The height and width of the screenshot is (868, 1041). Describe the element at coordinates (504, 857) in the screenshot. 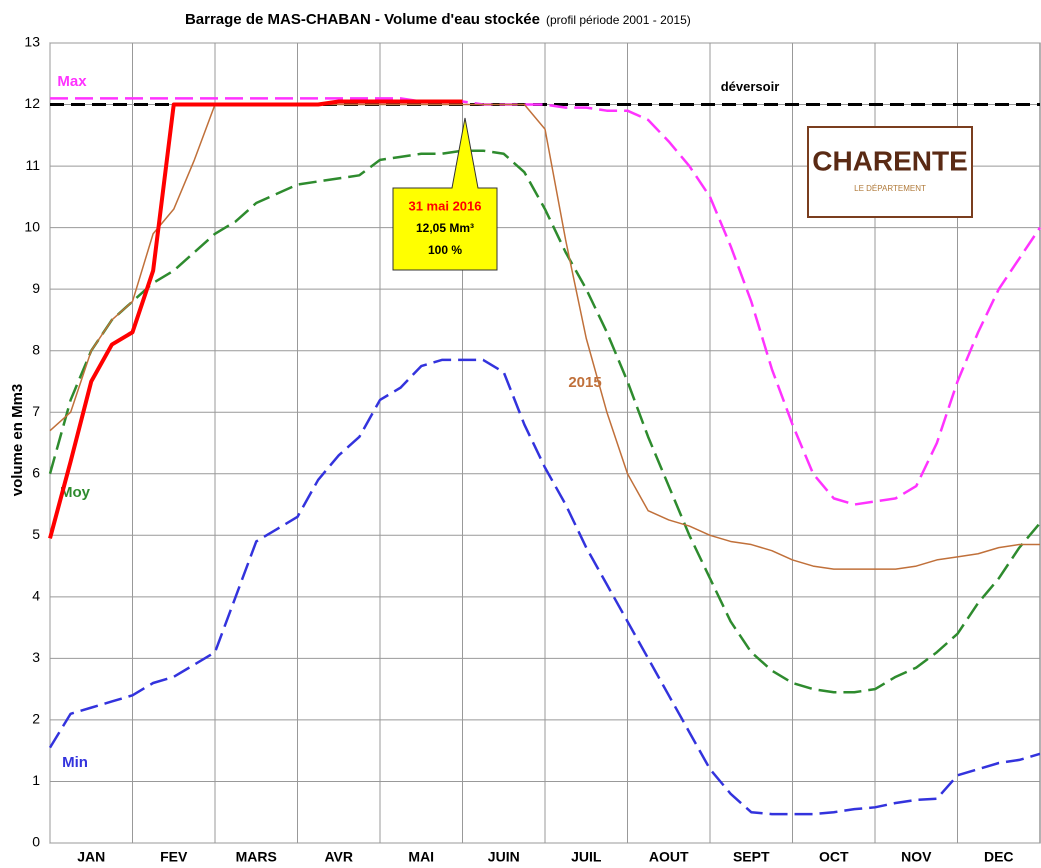

I see `x-tick-label: JUIN` at that location.